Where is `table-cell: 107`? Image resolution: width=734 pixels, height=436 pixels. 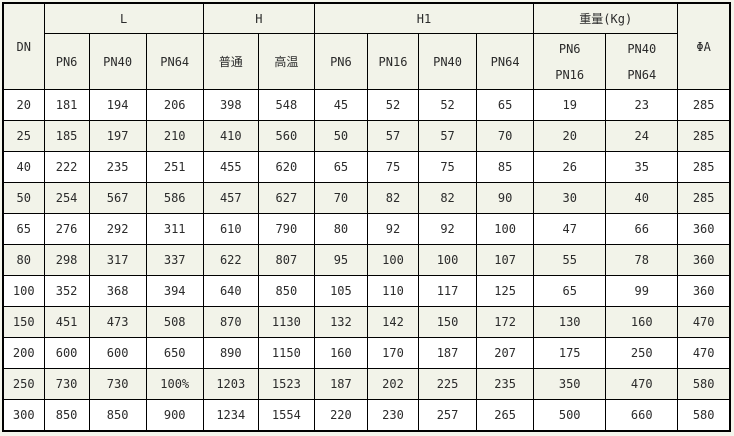 table-cell: 107 is located at coordinates (505, 260).